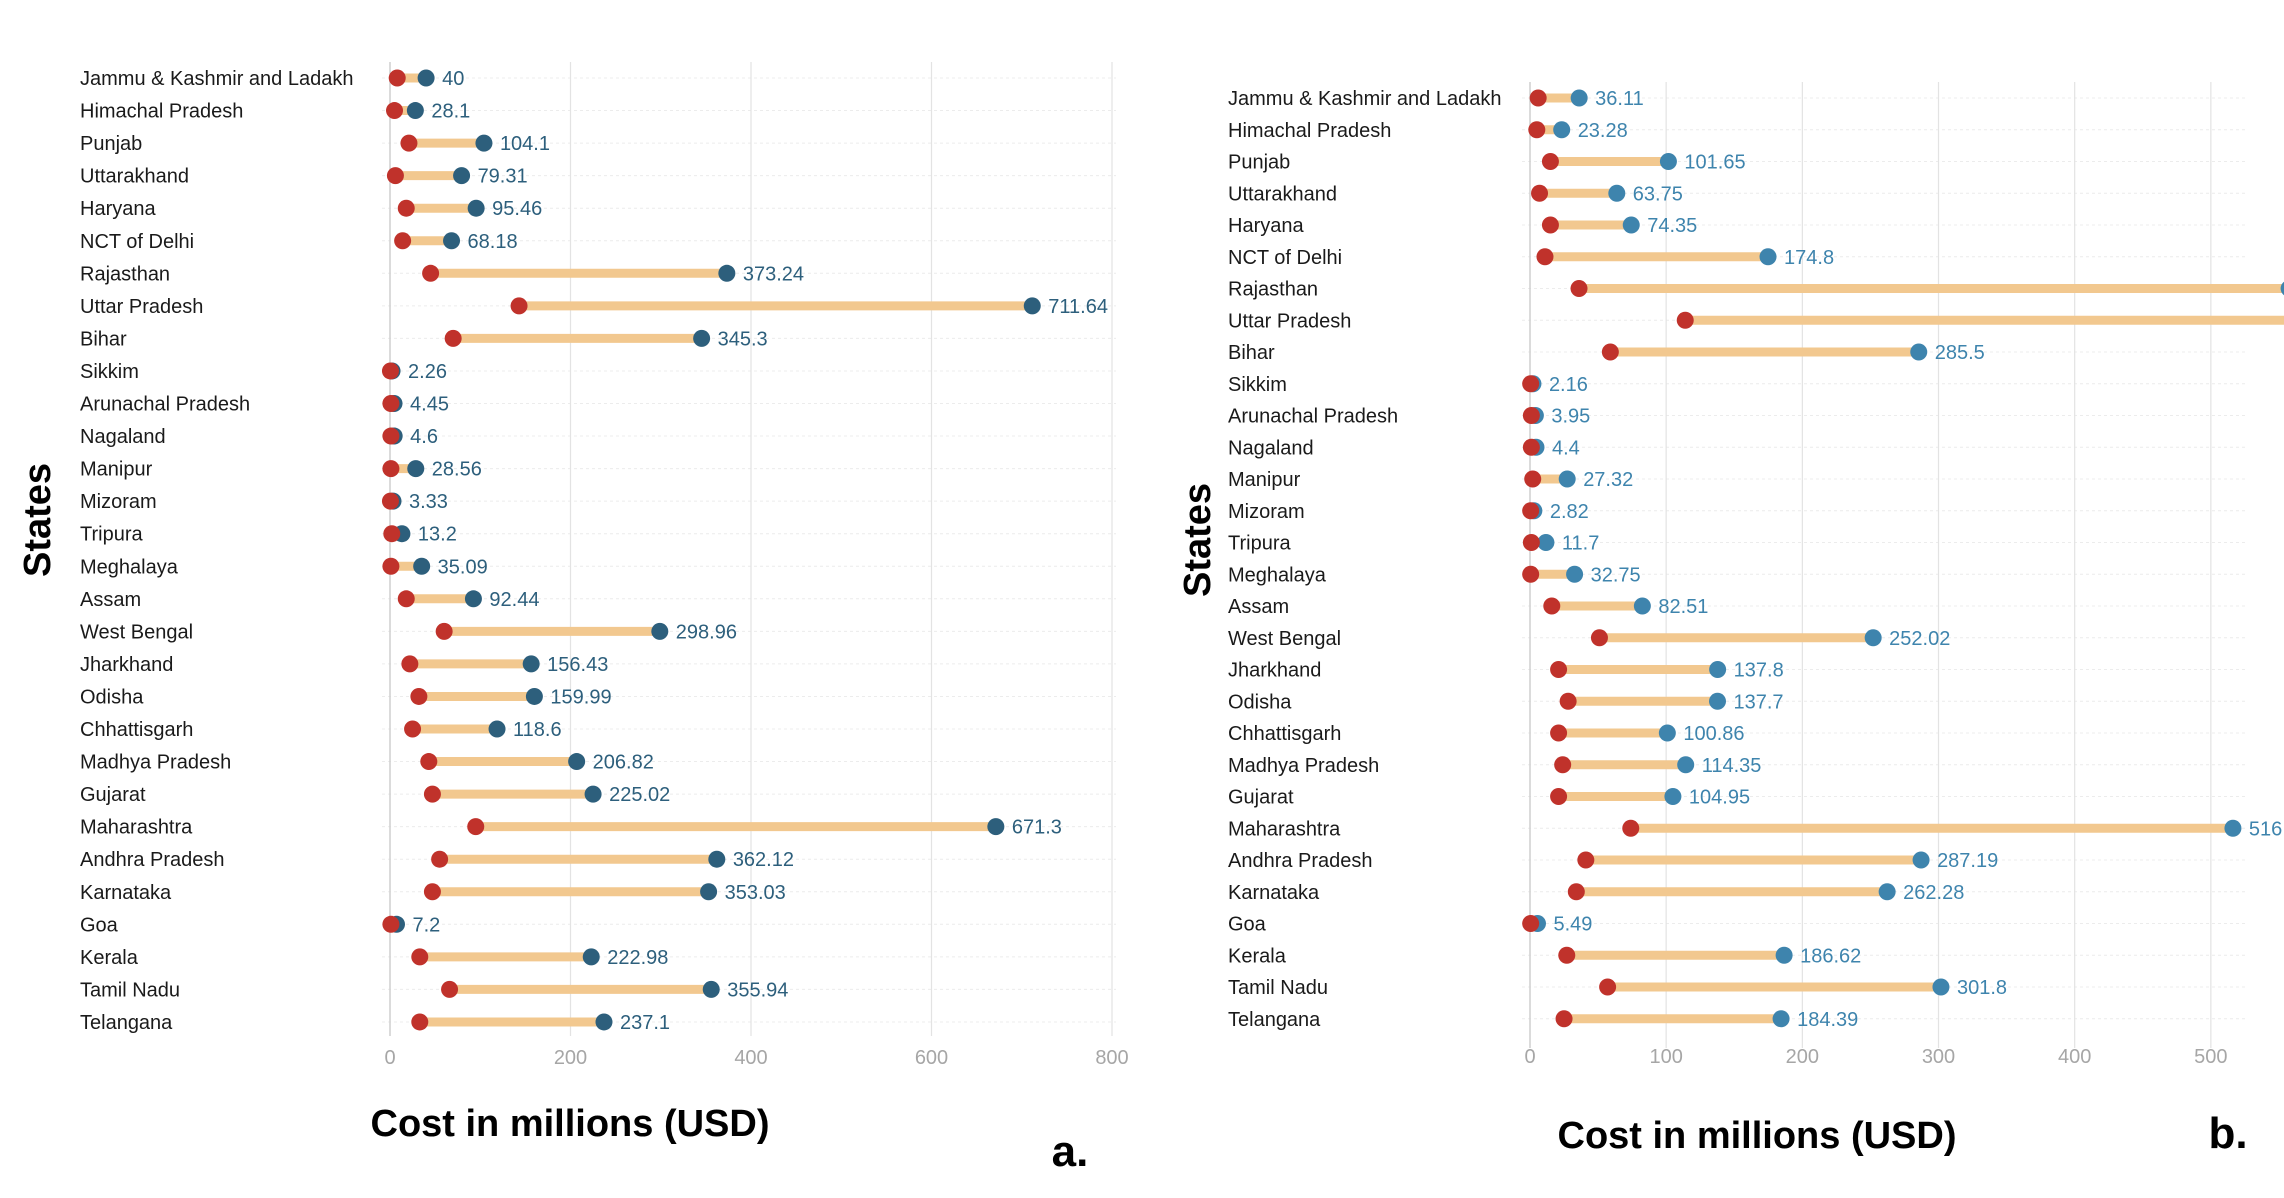  I want to click on value-label: 68.18, so click(493, 242).